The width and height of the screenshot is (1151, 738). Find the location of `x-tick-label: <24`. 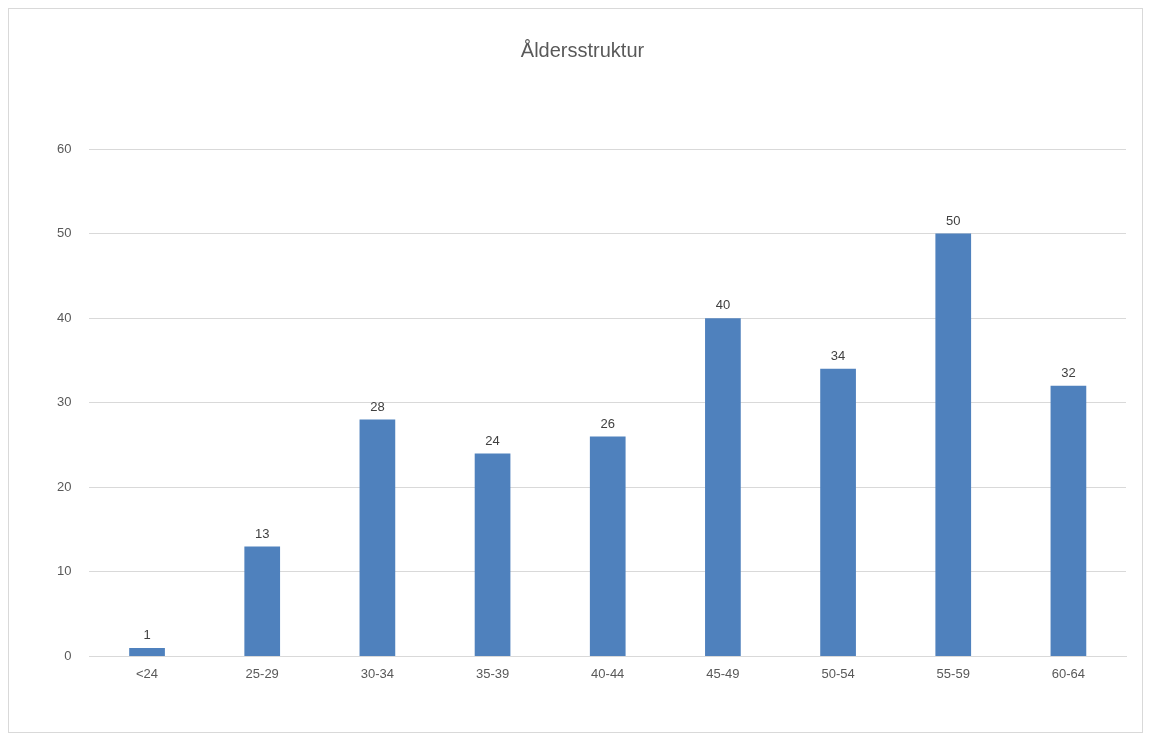

x-tick-label: <24 is located at coordinates (147, 673).